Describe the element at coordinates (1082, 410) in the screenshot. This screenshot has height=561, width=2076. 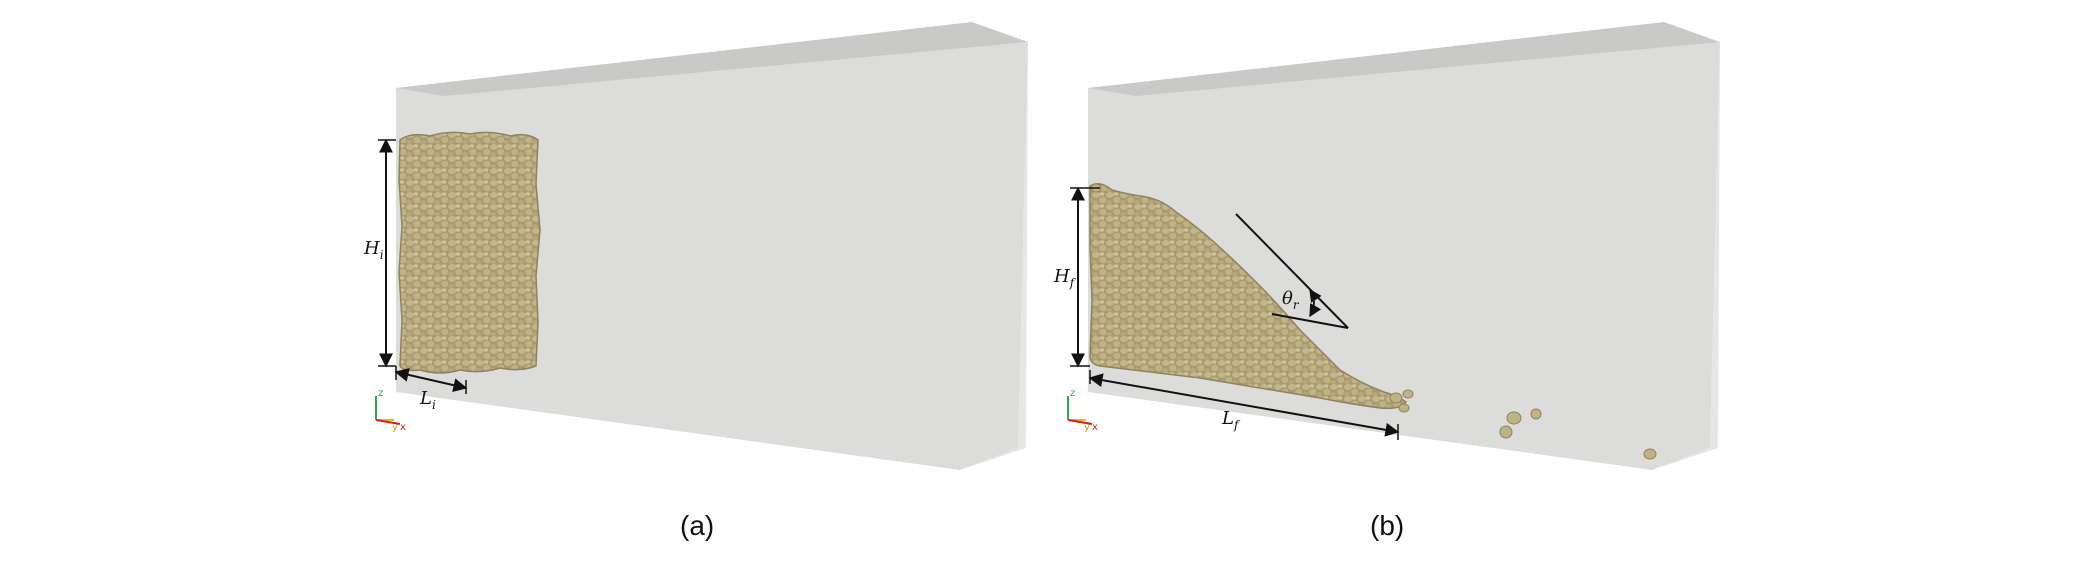
I see `axes-triad-b: z y x` at that location.